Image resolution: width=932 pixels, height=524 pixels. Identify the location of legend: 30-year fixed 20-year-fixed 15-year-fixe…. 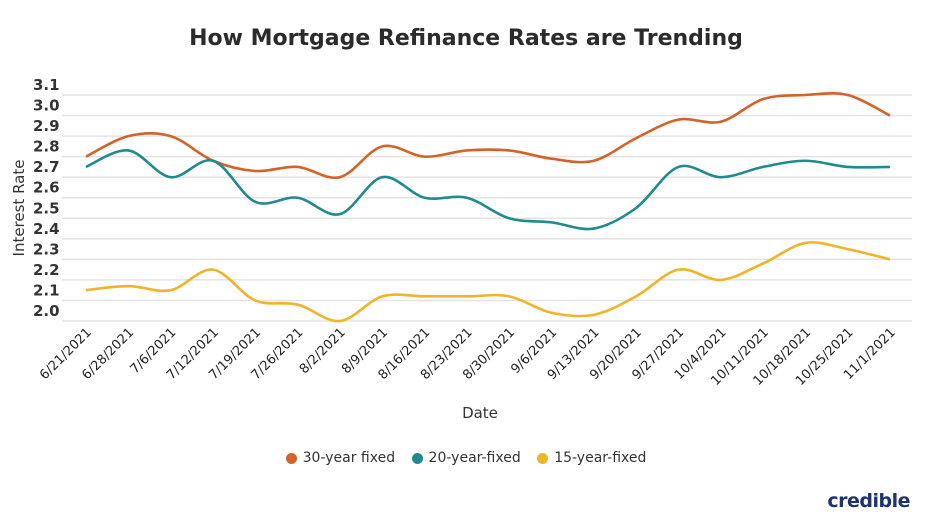
(466, 459).